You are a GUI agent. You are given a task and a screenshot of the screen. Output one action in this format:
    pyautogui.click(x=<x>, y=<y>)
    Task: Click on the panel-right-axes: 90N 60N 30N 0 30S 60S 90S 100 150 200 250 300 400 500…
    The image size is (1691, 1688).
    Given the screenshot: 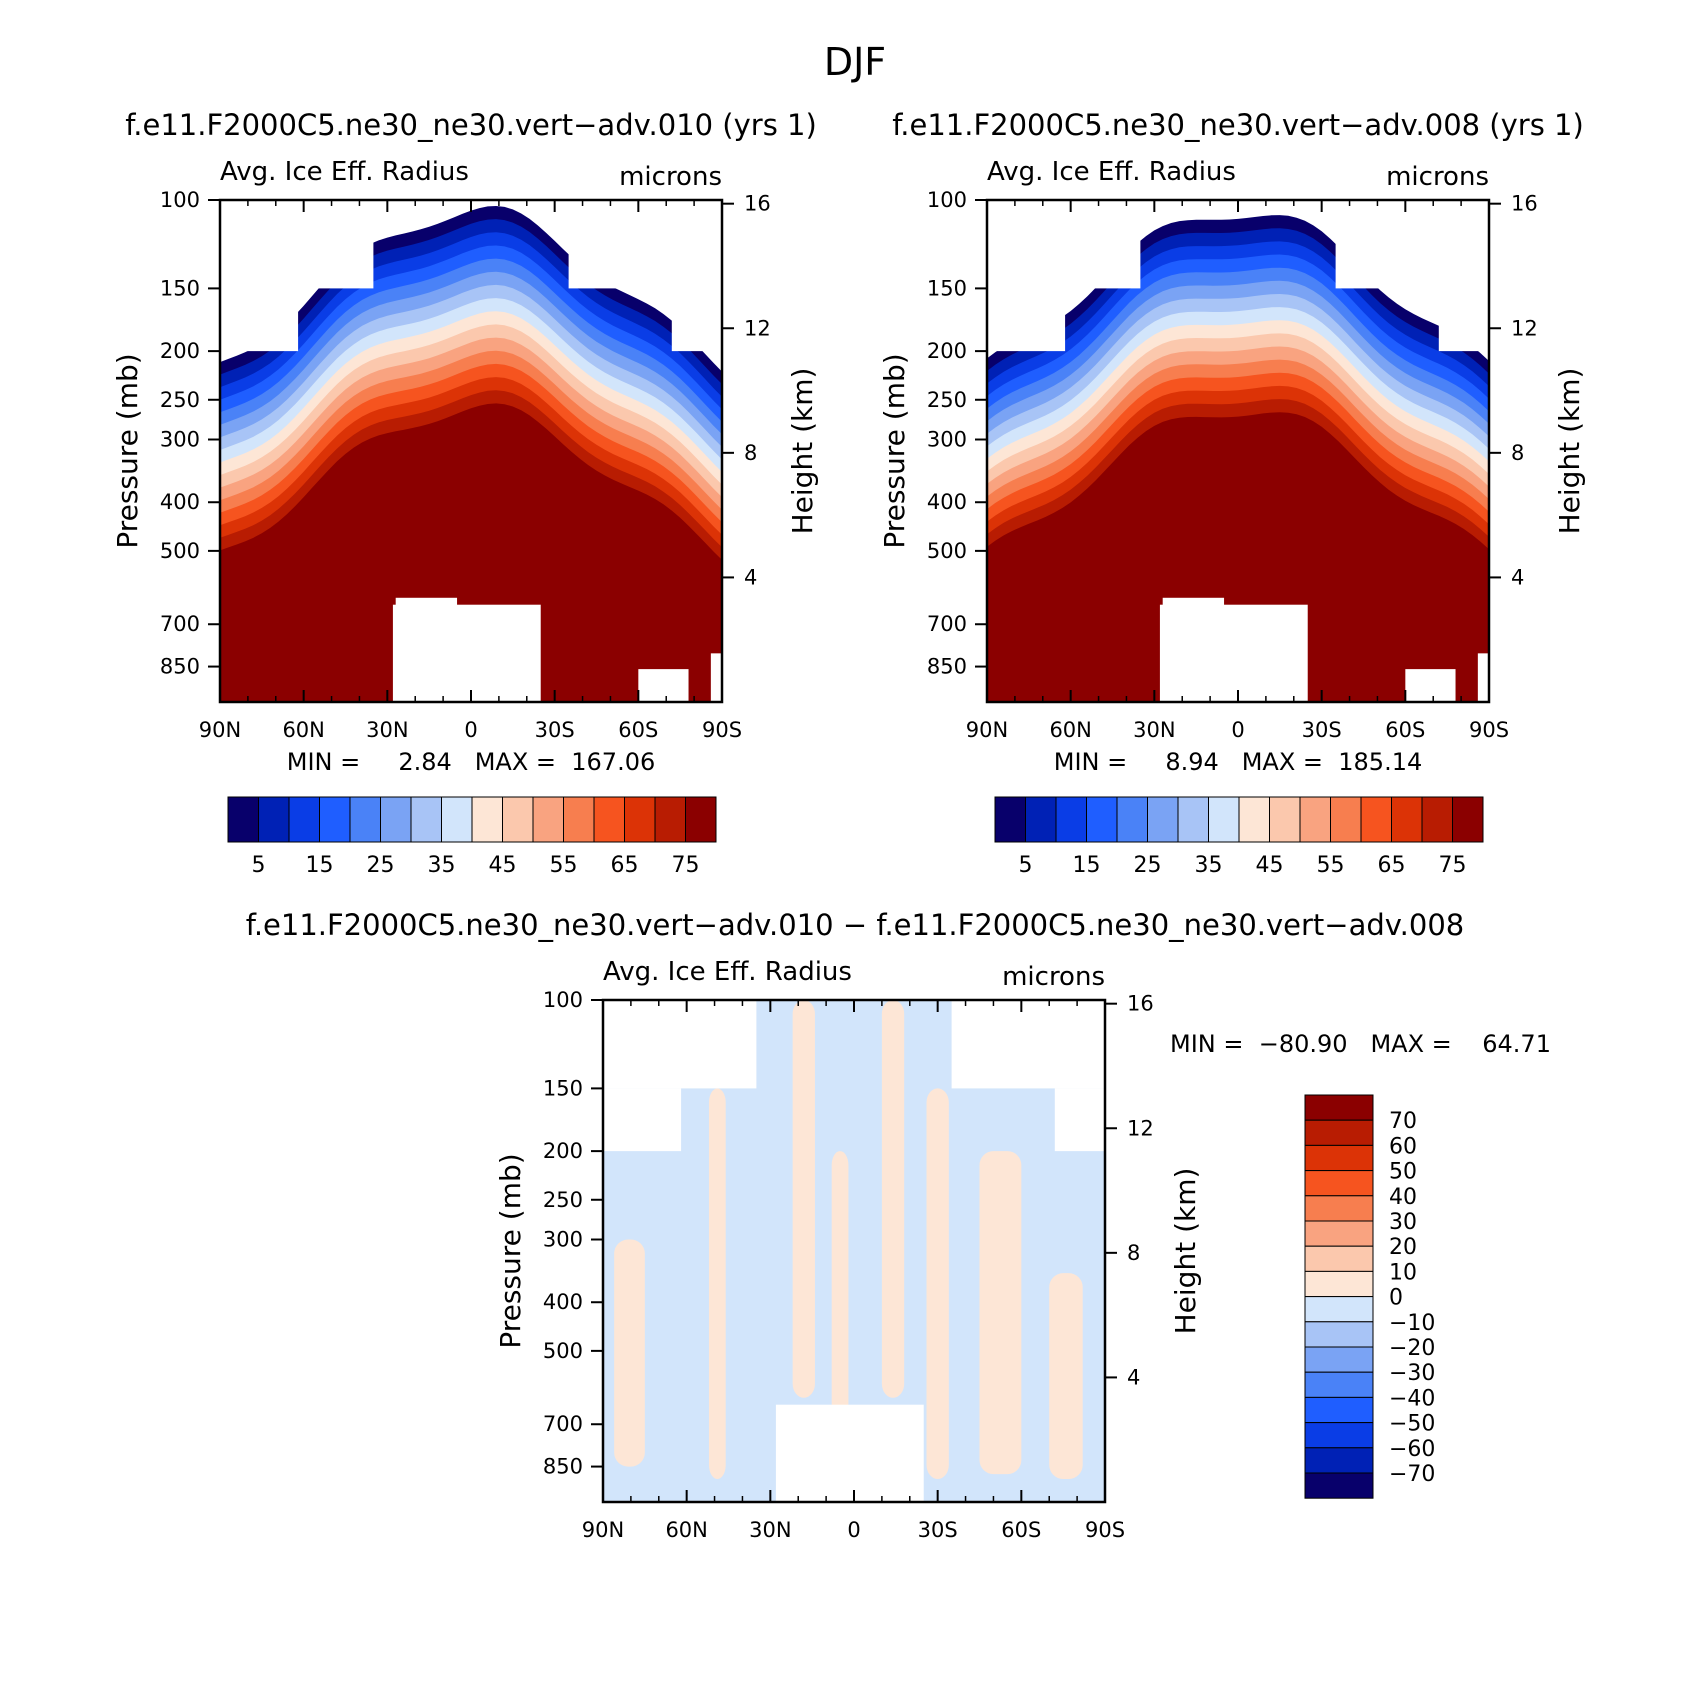 What is the action you would take?
    pyautogui.click(x=1232, y=465)
    